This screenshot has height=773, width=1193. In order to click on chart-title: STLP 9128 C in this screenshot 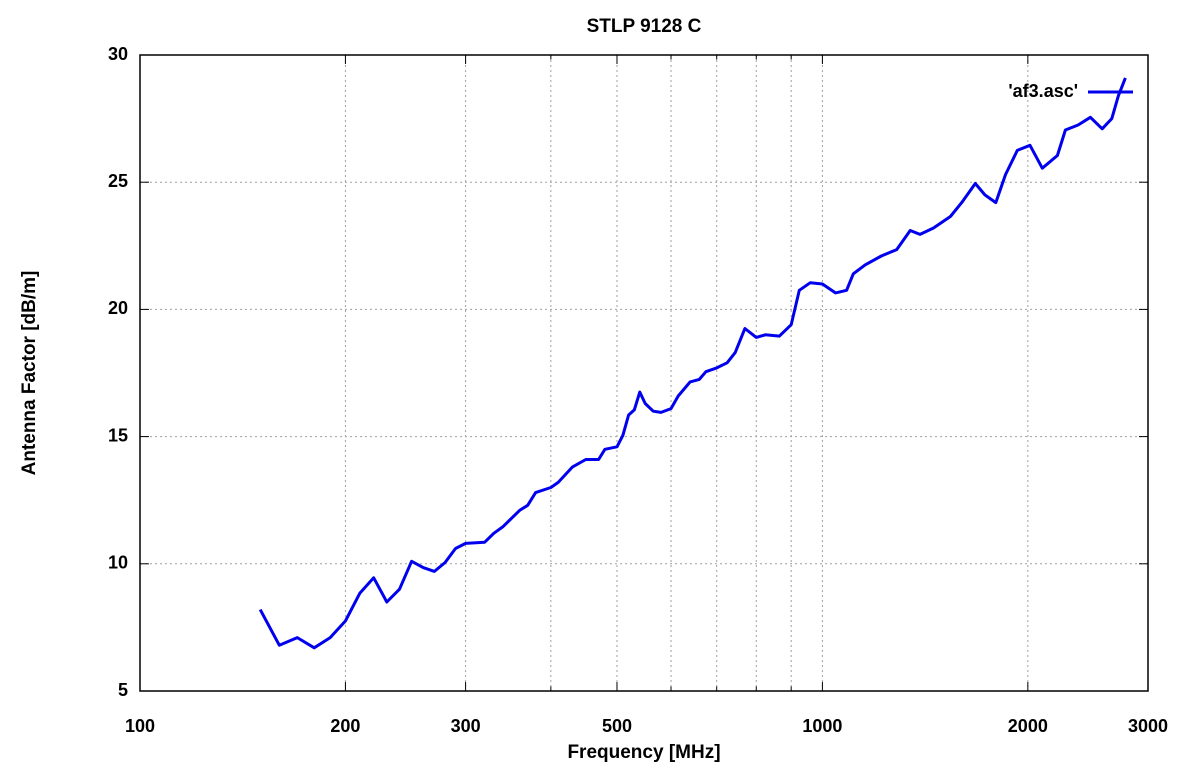, I will do `click(644, 26)`.